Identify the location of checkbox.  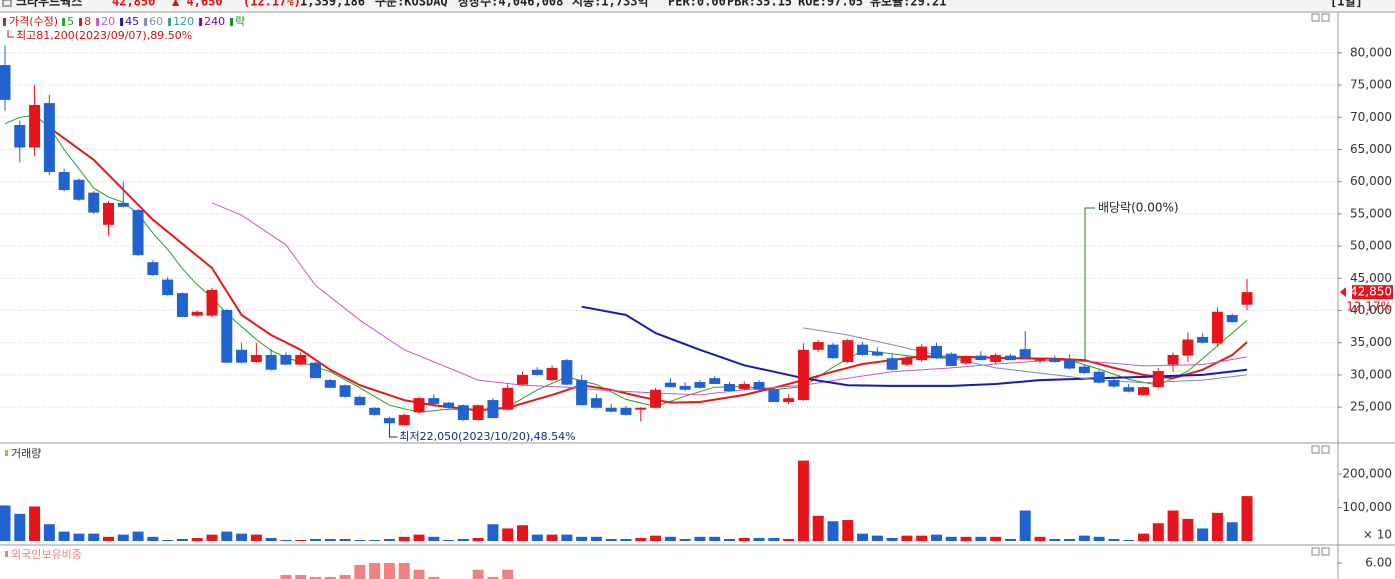
(7, 3).